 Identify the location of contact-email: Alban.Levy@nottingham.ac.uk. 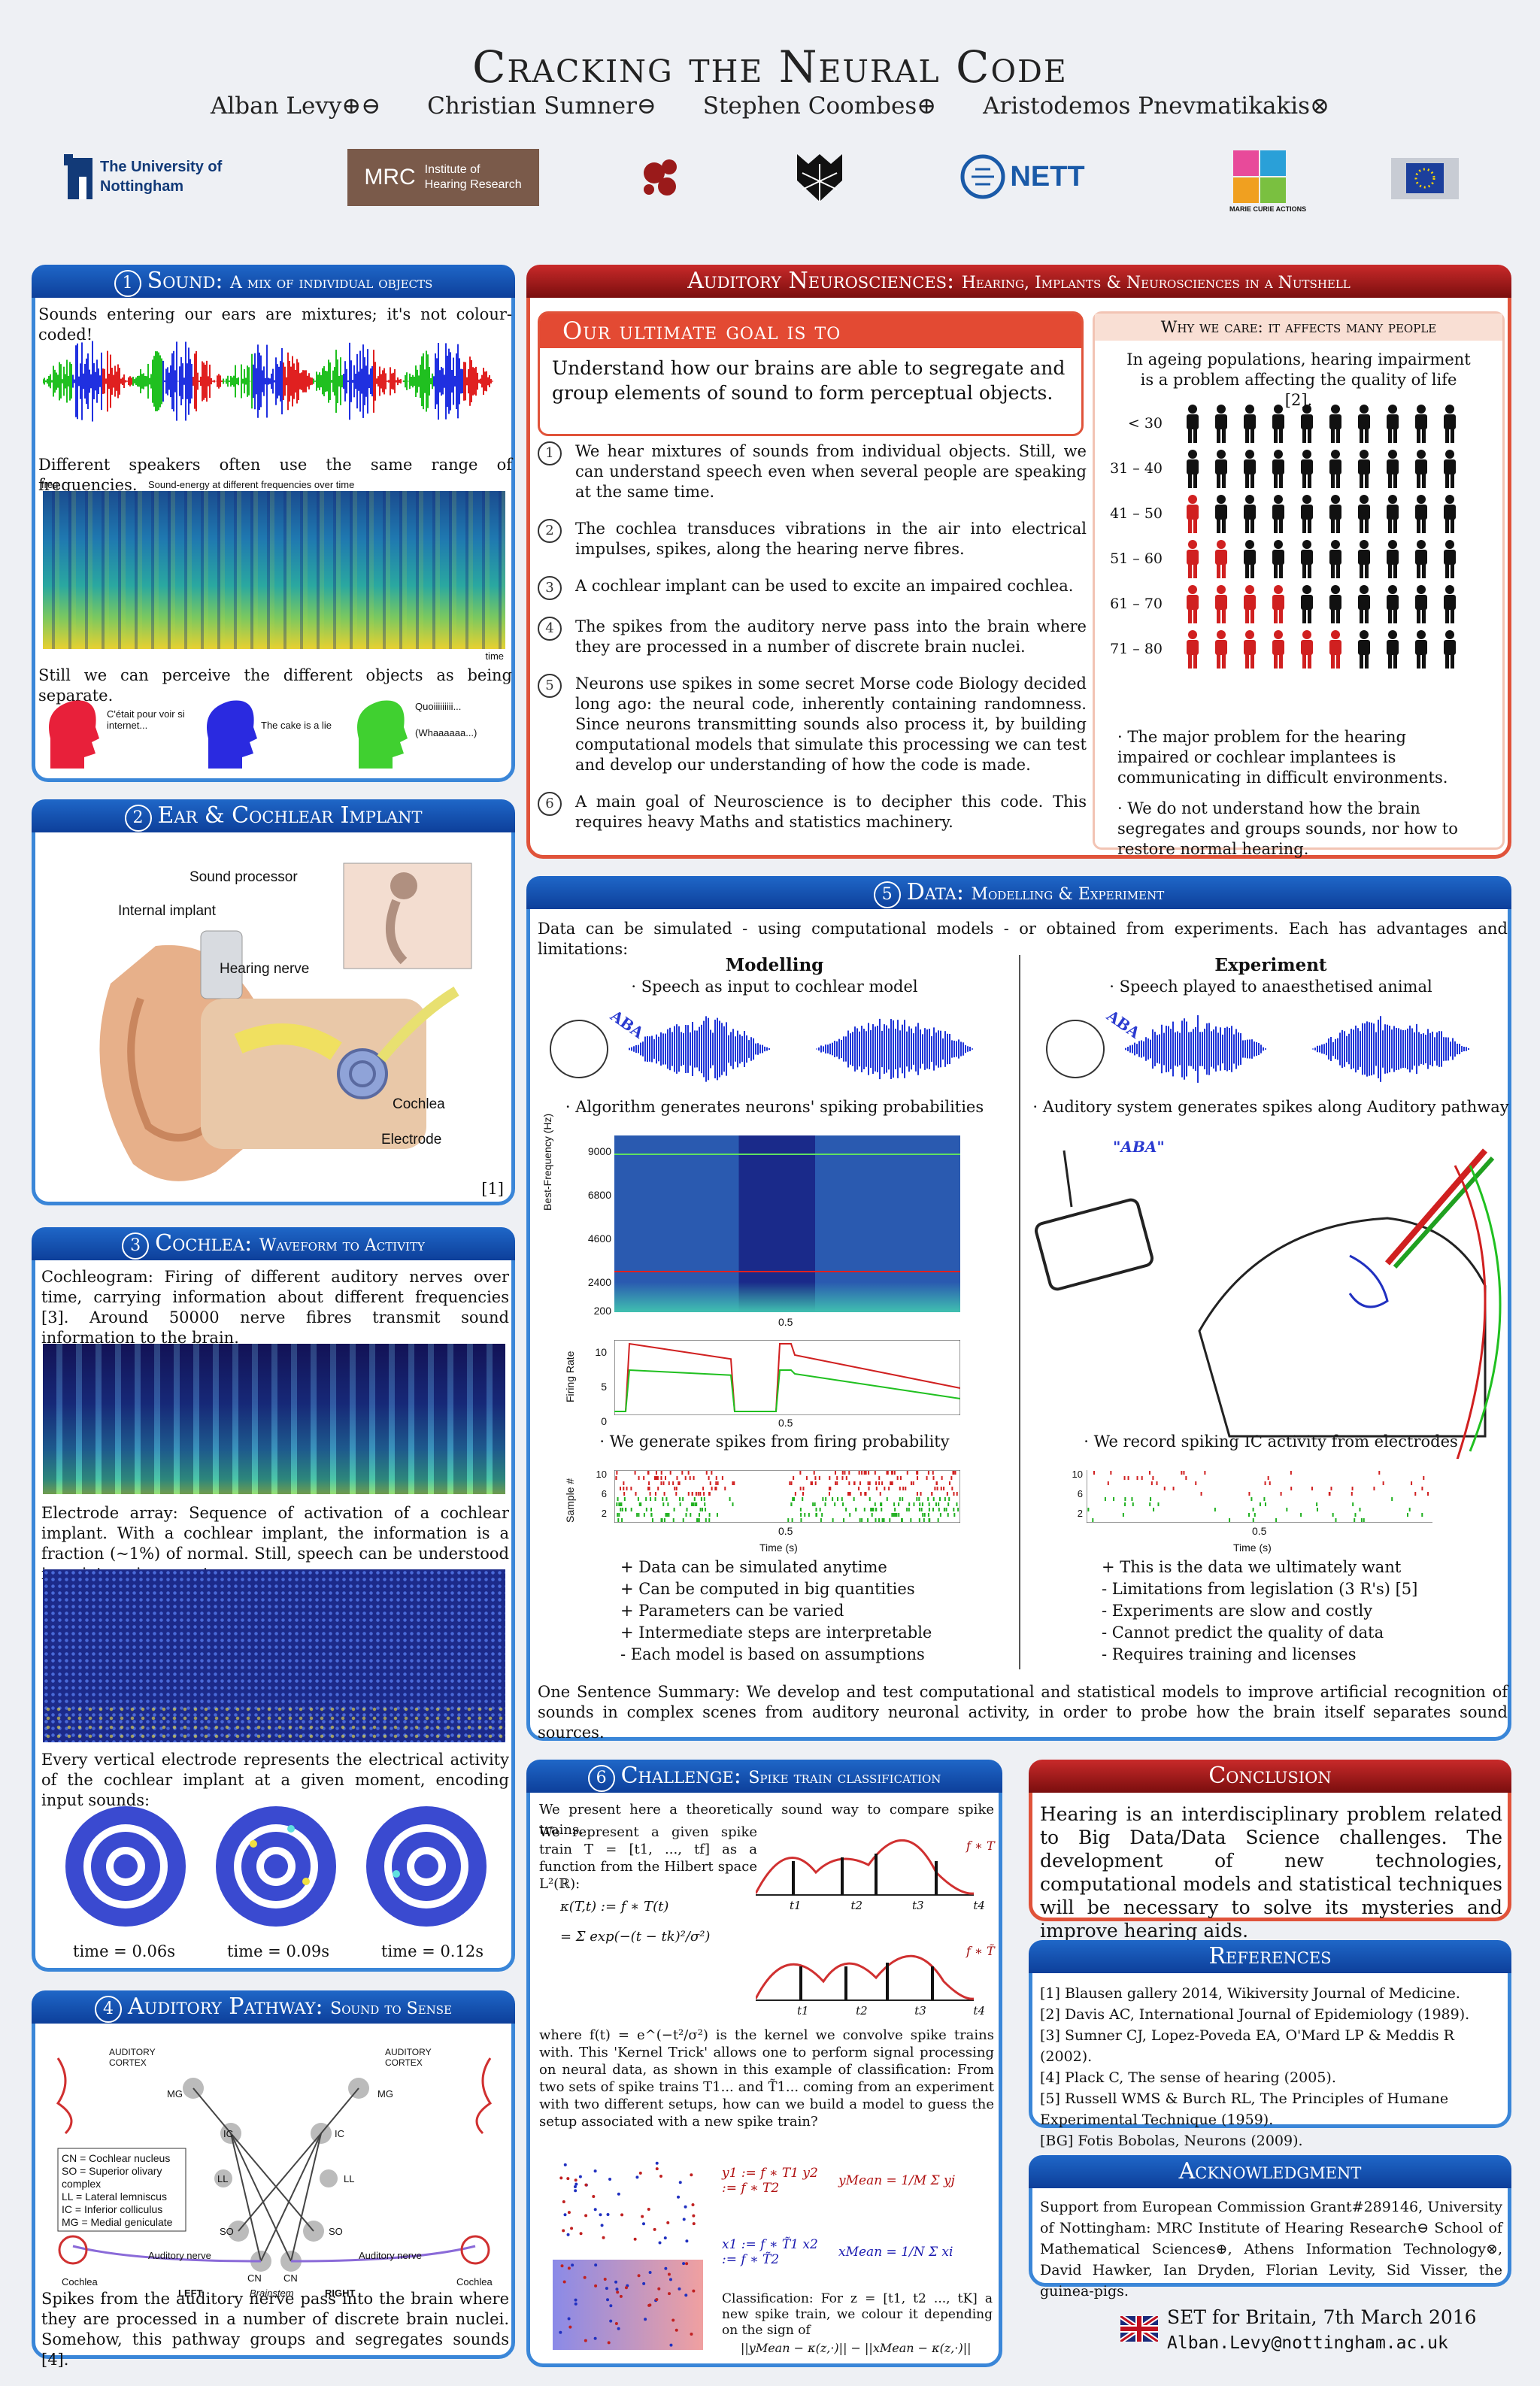
(1307, 2343).